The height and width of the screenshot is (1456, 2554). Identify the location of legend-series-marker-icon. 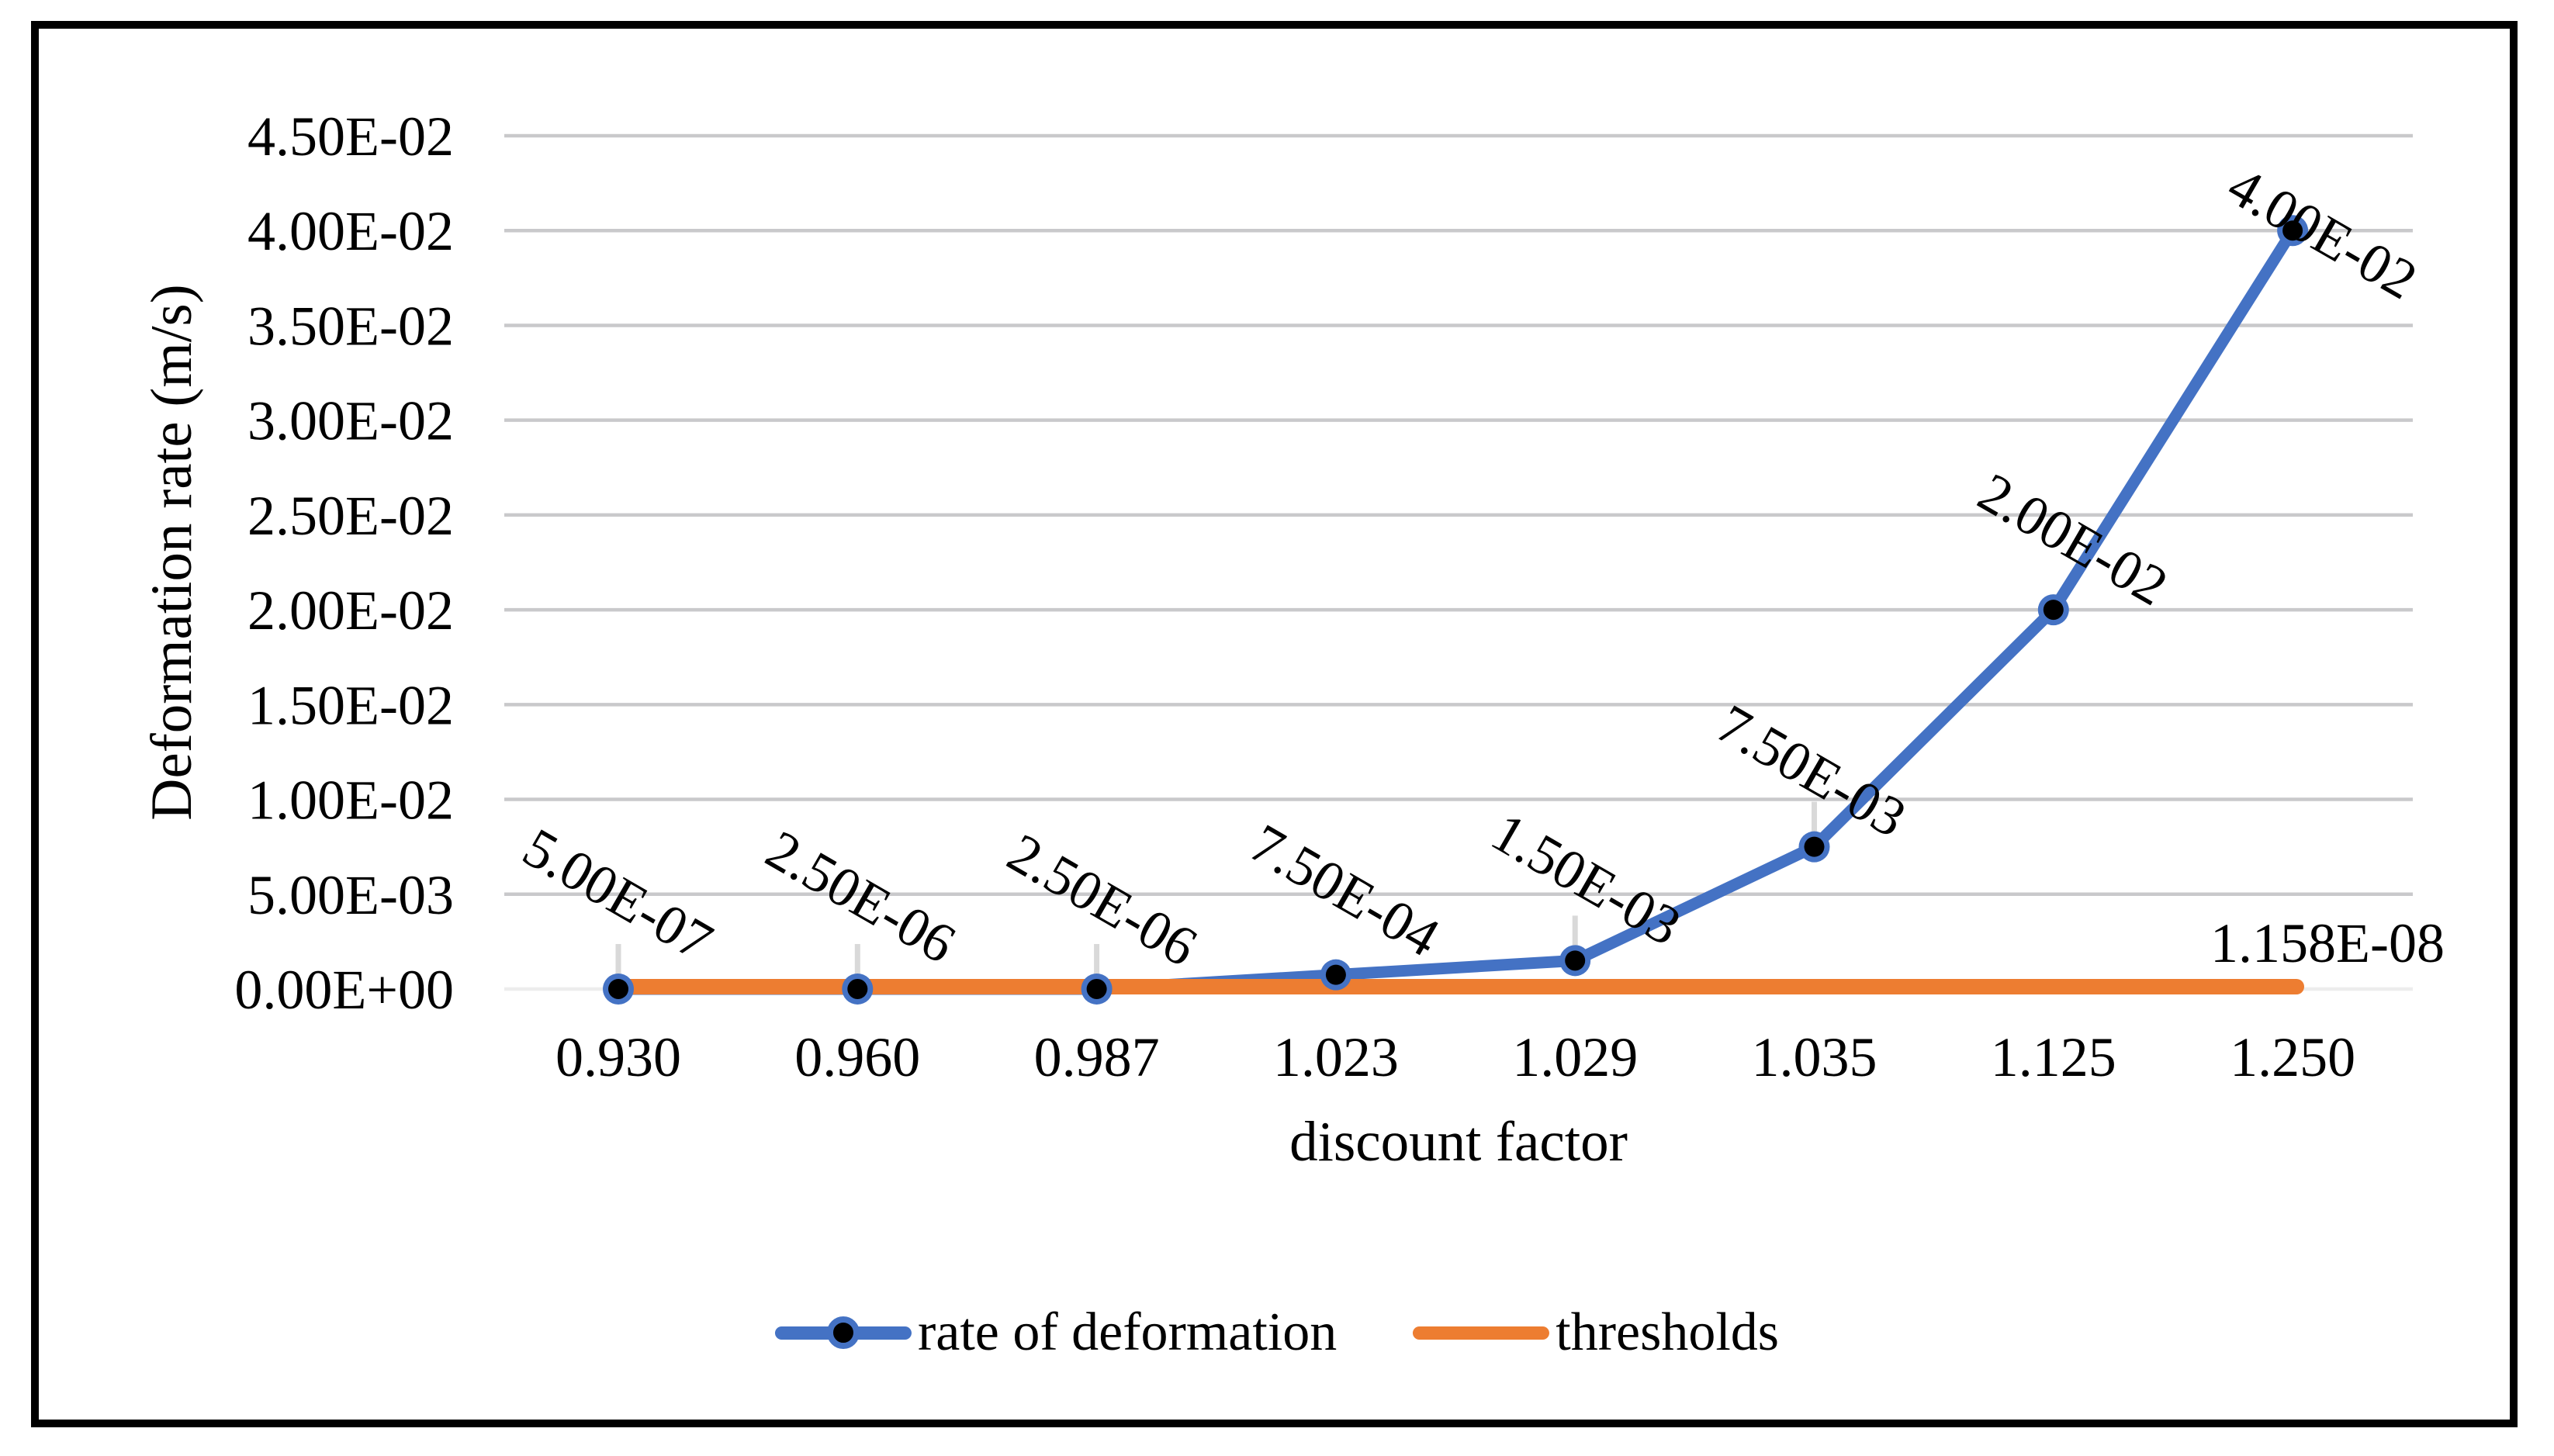
(843, 1332).